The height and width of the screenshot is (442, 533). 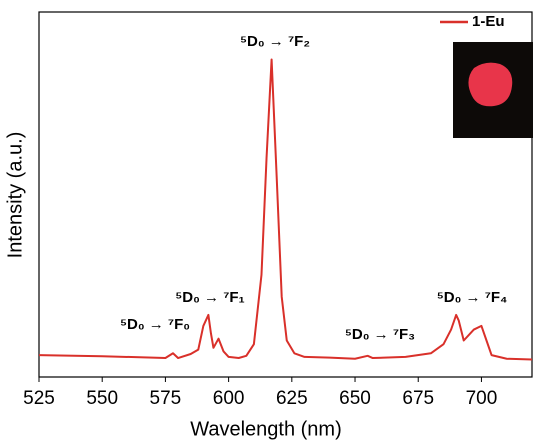 What do you see at coordinates (380, 334) in the screenshot?
I see `peak-annotation: ⁵D₀ → ⁷F₃` at bounding box center [380, 334].